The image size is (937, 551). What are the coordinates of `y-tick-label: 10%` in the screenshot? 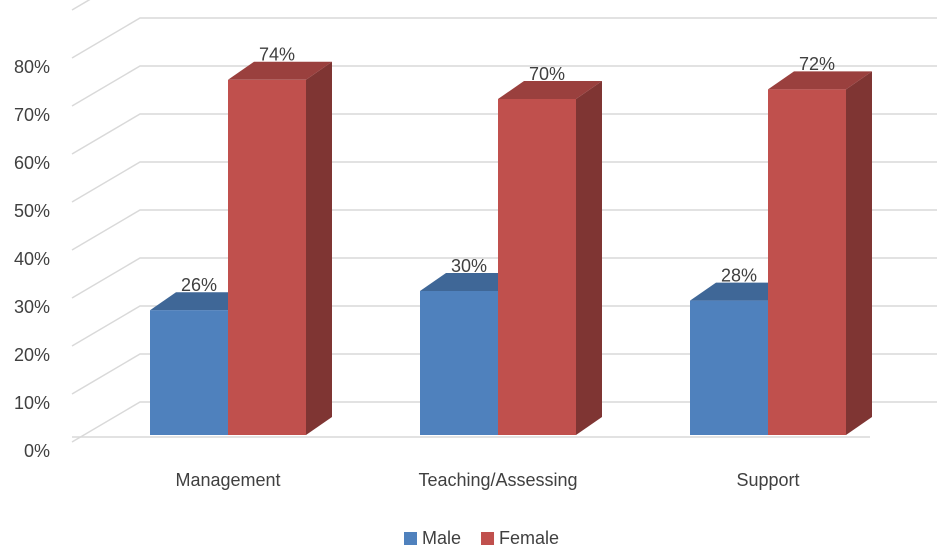 It's located at (32, 403).